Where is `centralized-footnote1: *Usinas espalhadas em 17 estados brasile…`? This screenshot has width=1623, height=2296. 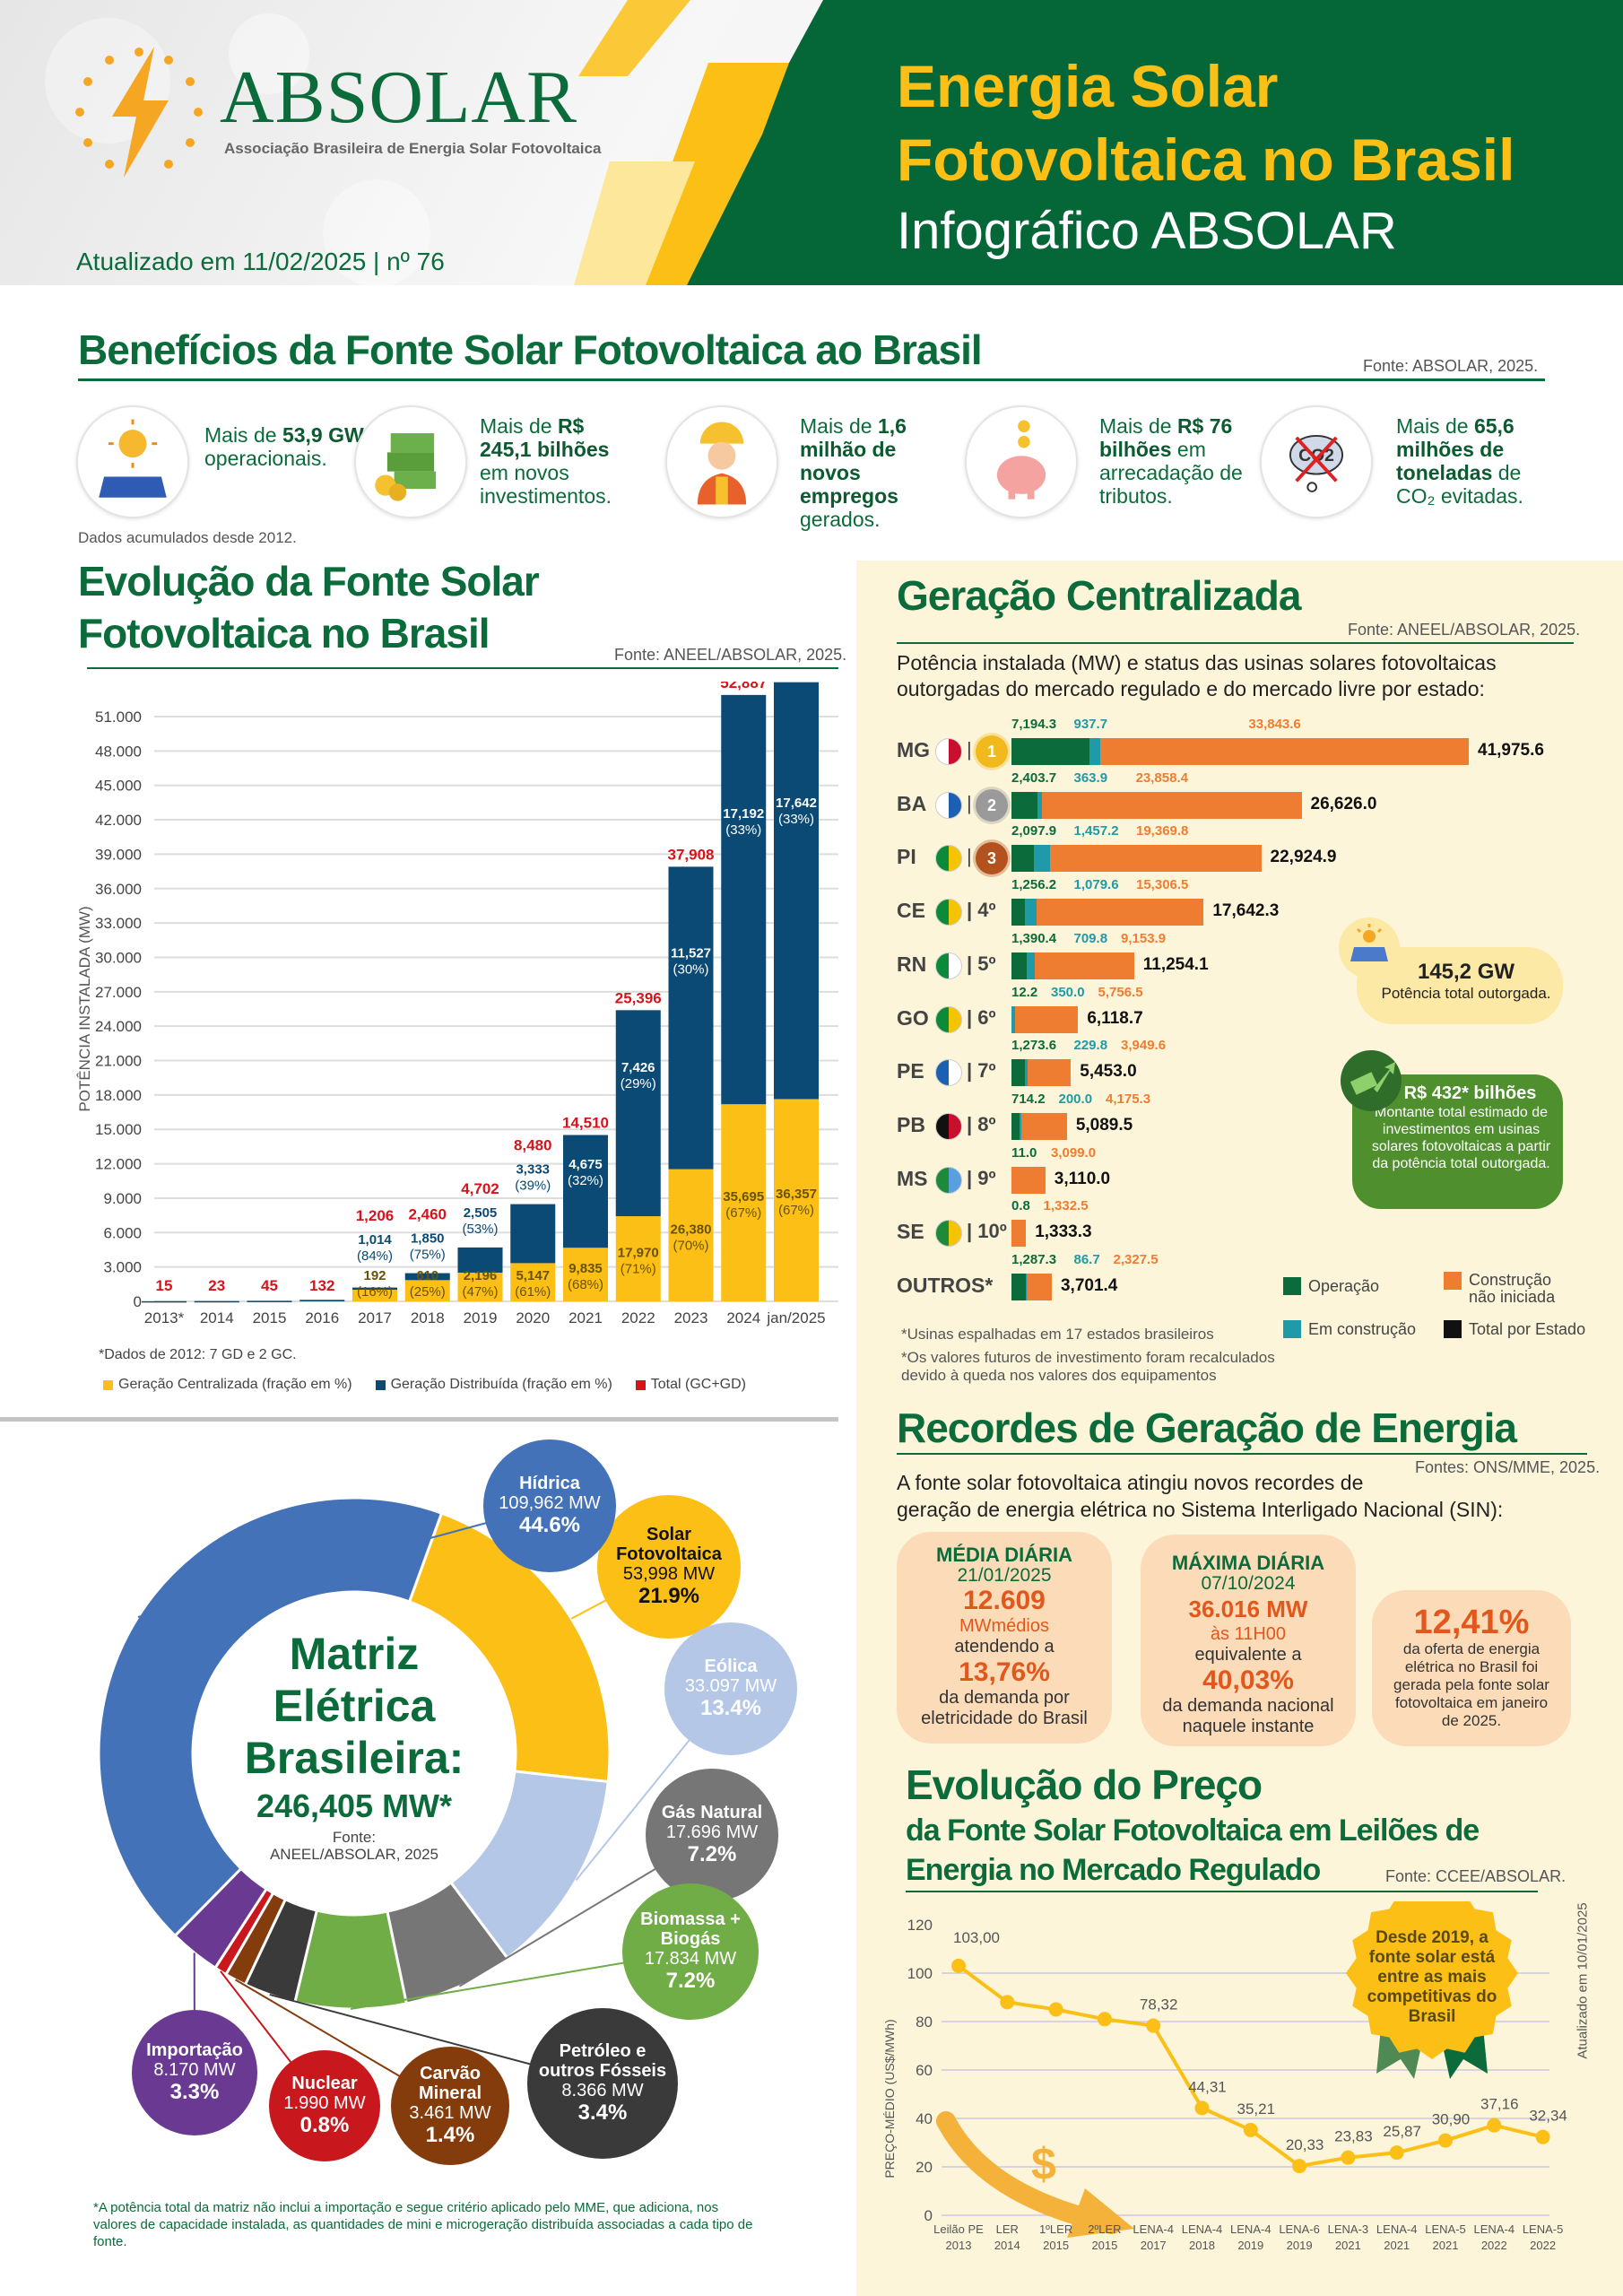
centralized-footnote1: *Usinas espalhadas em 17 estados brasile… is located at coordinates (1057, 1334).